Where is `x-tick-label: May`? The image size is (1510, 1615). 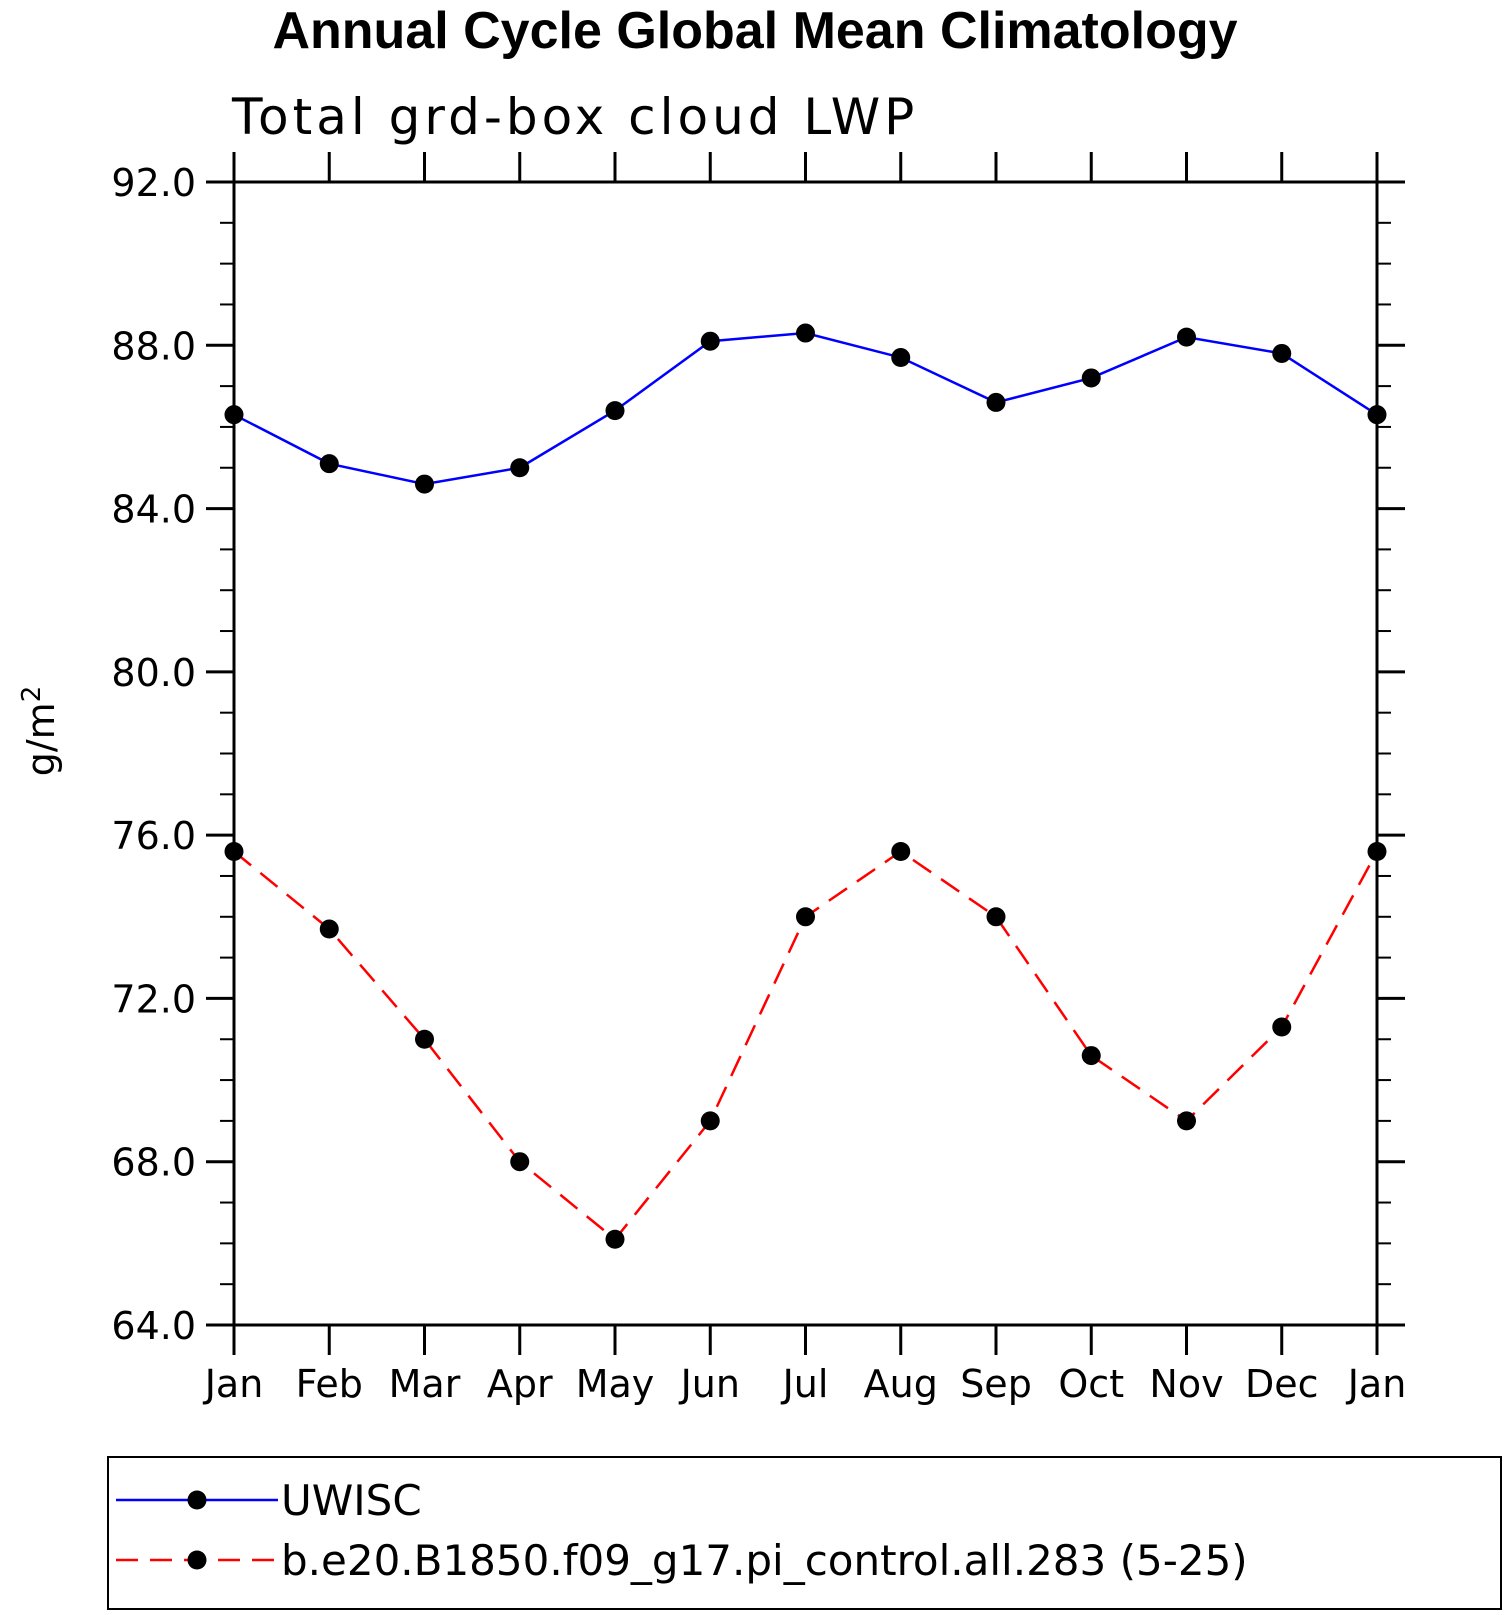 x-tick-label: May is located at coordinates (615, 1384).